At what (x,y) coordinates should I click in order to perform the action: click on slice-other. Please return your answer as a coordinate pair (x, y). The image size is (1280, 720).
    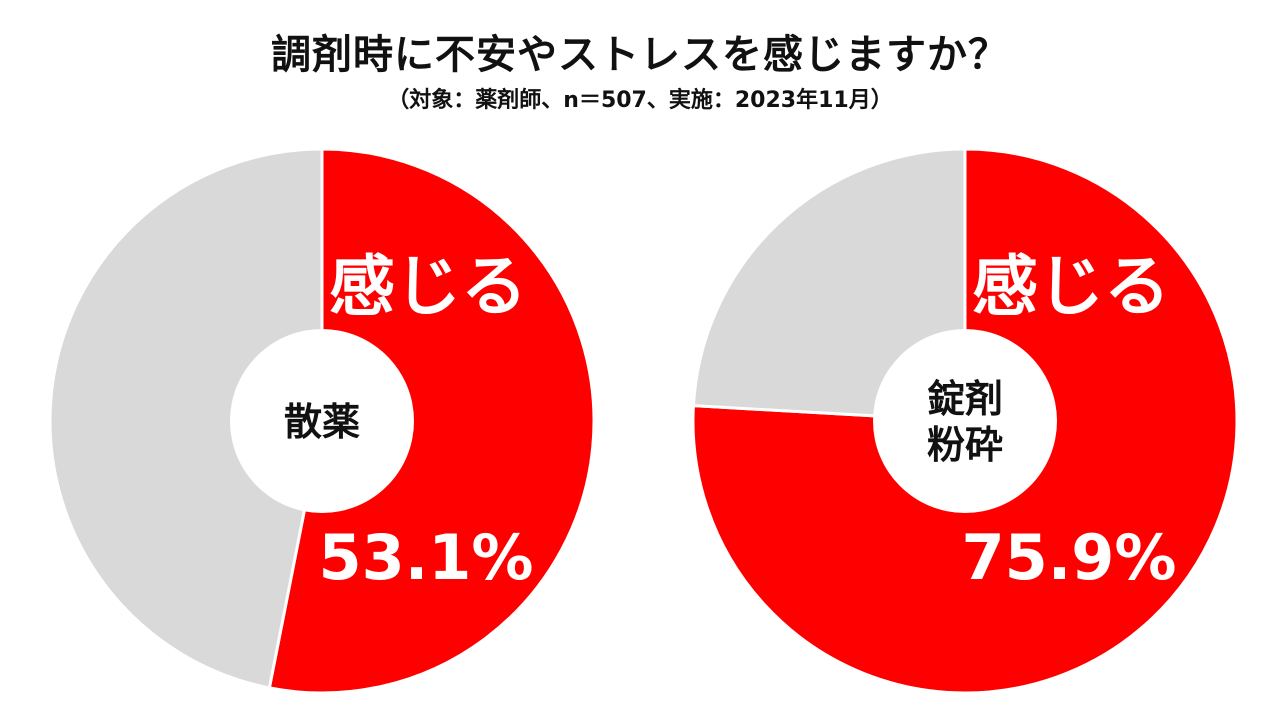
    Looking at the image, I should click on (829, 285).